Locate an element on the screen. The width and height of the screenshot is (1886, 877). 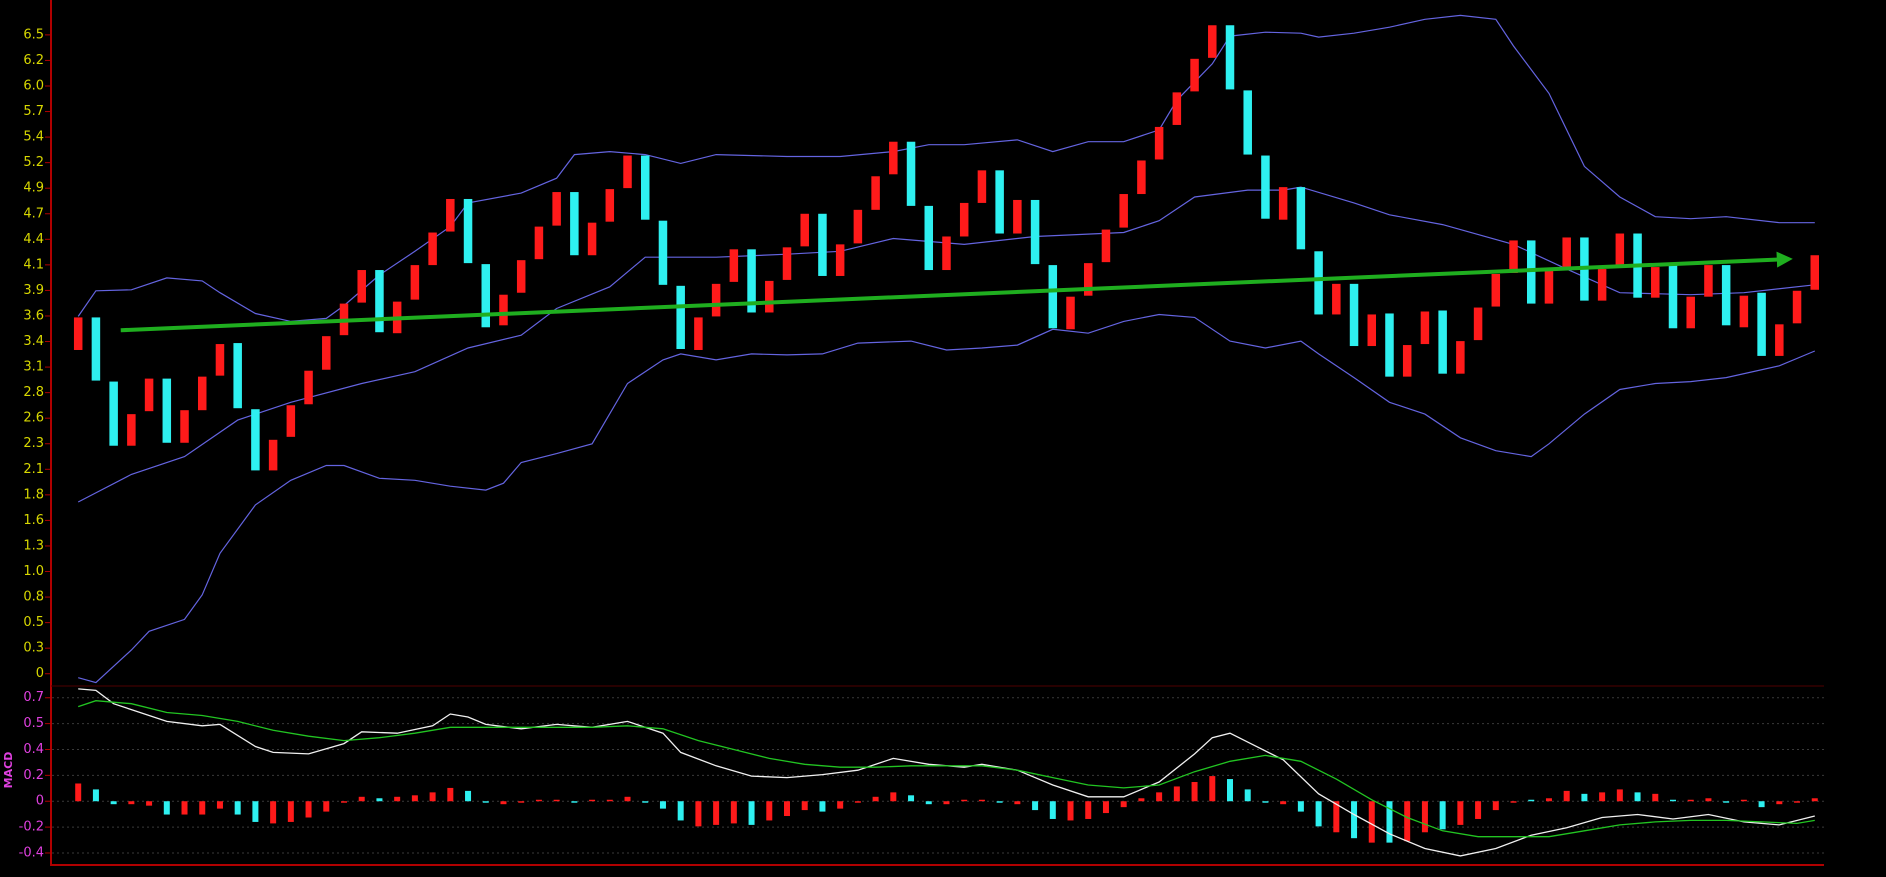
y-tick-label: 4.7 is located at coordinates (33, 213).